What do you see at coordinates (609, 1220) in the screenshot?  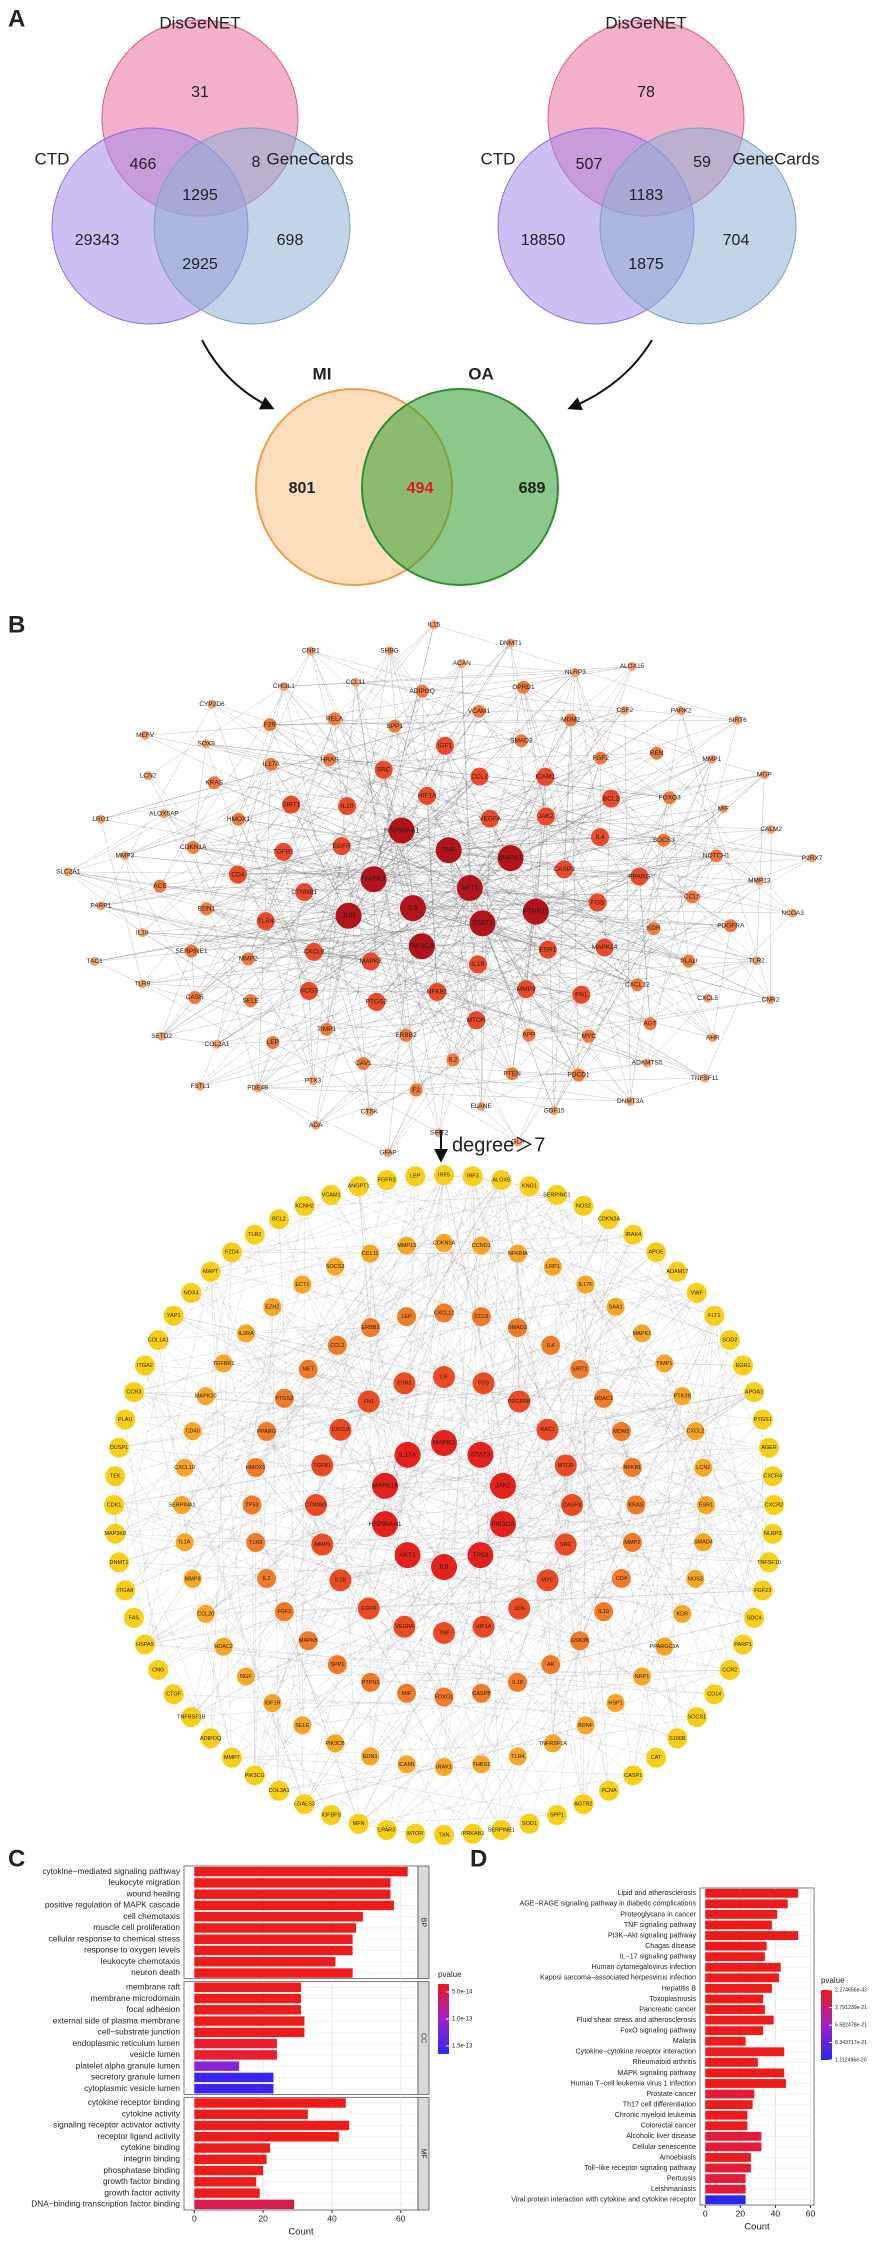 I see `node-label: CDKN2A` at bounding box center [609, 1220].